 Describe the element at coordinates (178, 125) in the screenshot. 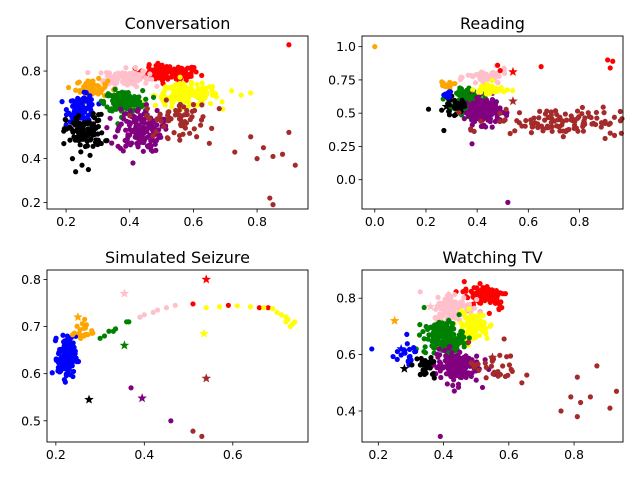

I see `data-points` at that location.